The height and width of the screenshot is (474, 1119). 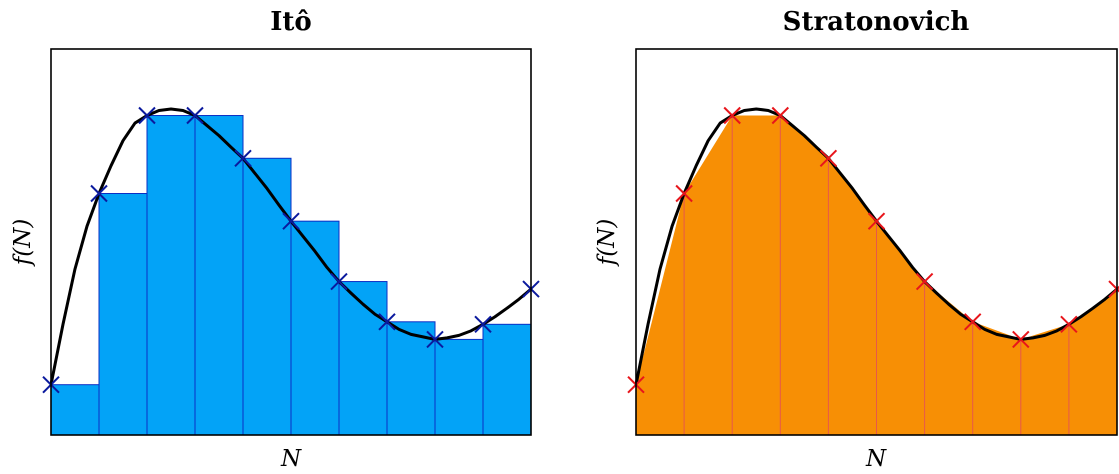 I want to click on ito-y-axis-label: f(N), so click(x=23, y=243).